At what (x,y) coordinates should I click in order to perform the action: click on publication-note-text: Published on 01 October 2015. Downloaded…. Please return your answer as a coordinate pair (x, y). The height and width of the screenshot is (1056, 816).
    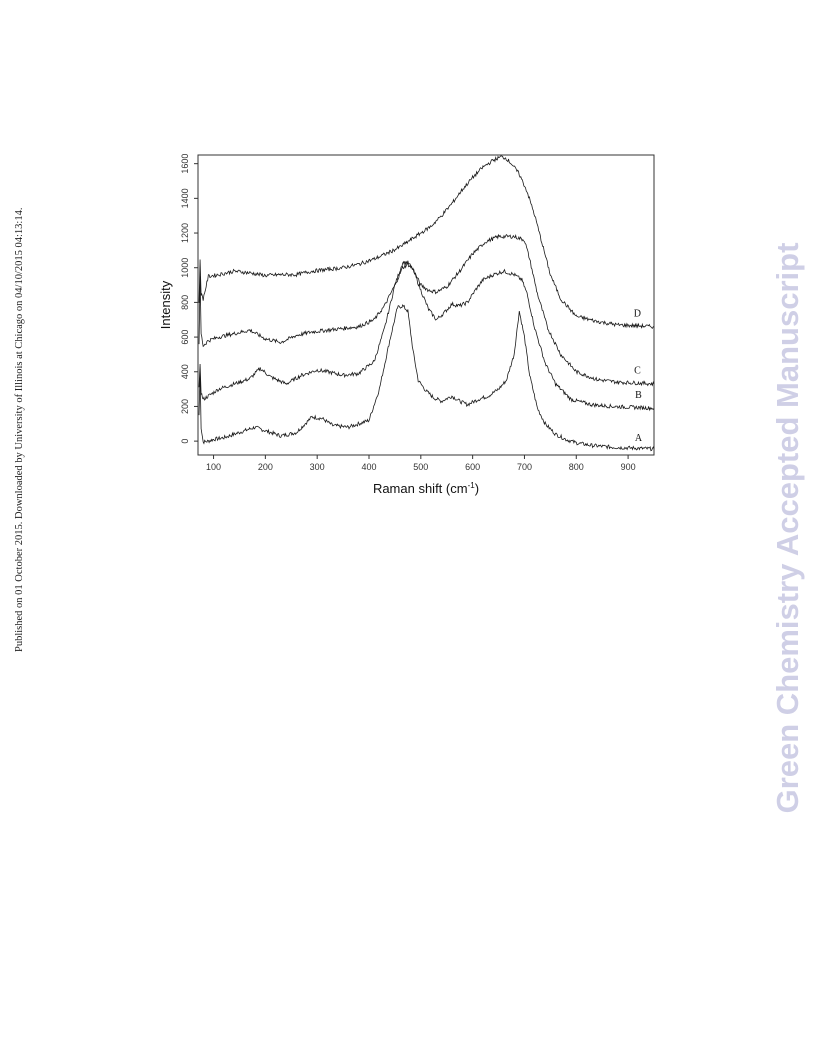
    Looking at the image, I should click on (19, 429).